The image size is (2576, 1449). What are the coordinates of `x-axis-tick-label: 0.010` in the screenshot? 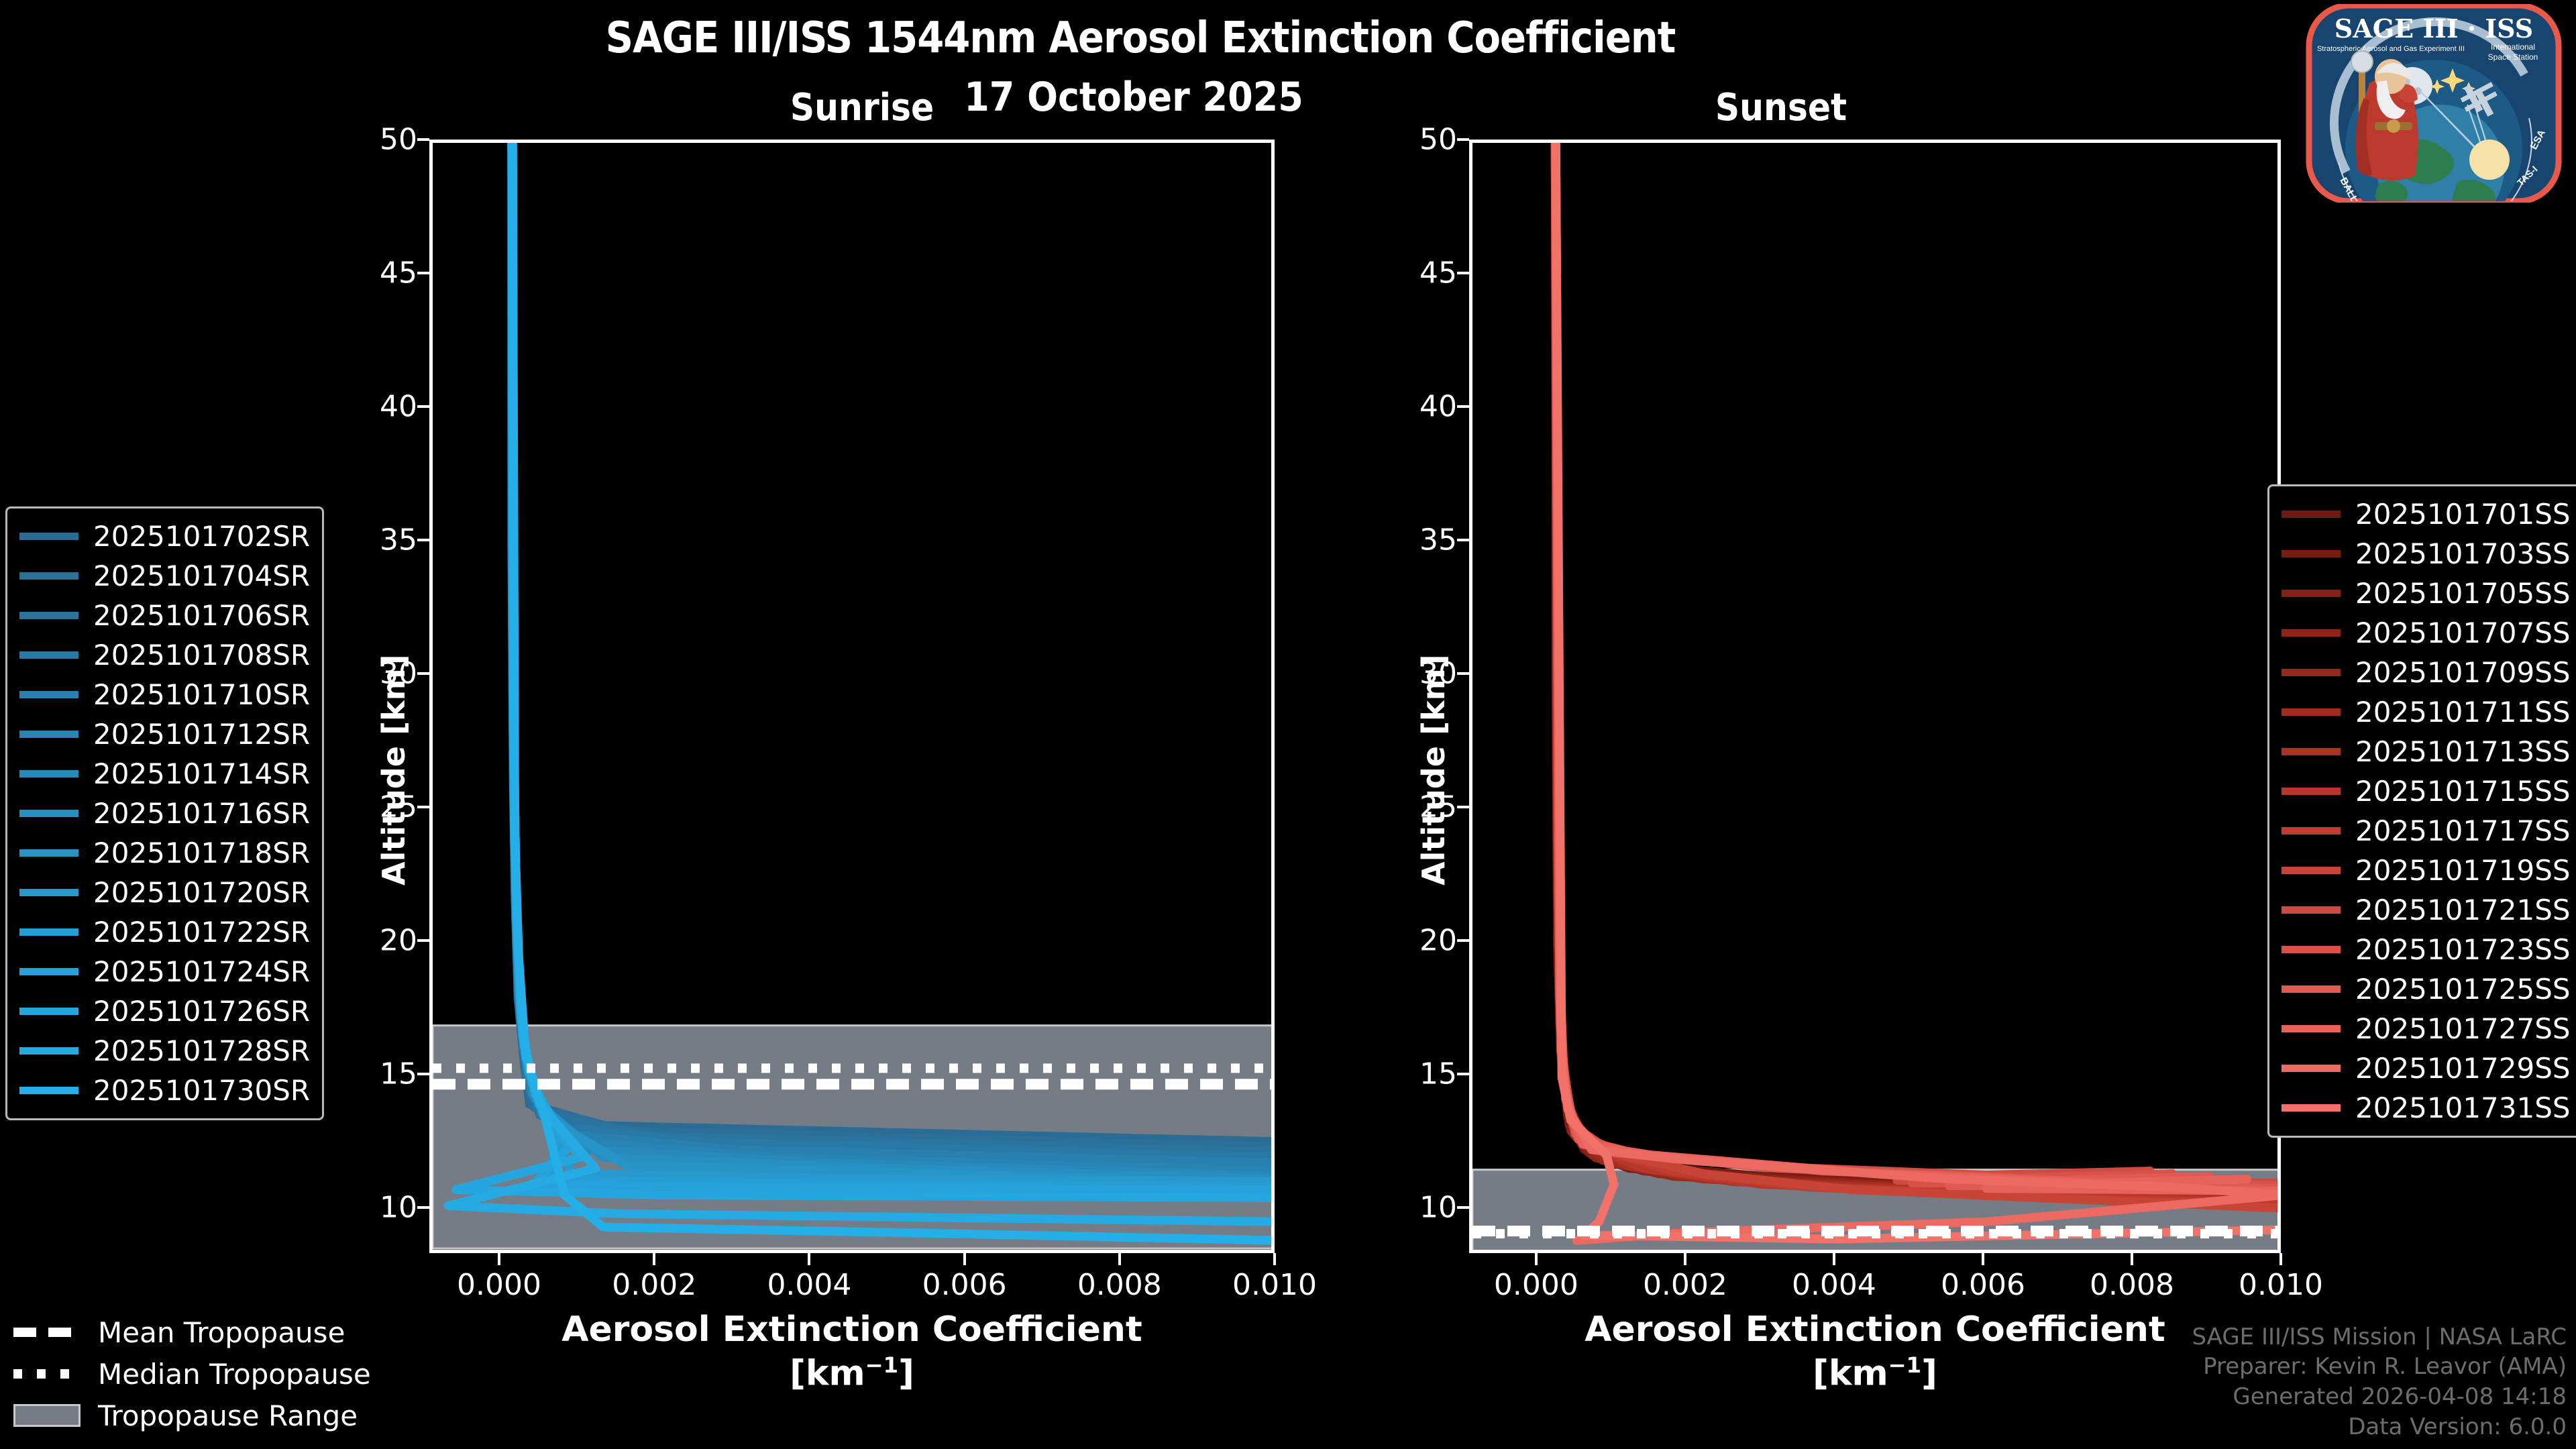 It's located at (2281, 1285).